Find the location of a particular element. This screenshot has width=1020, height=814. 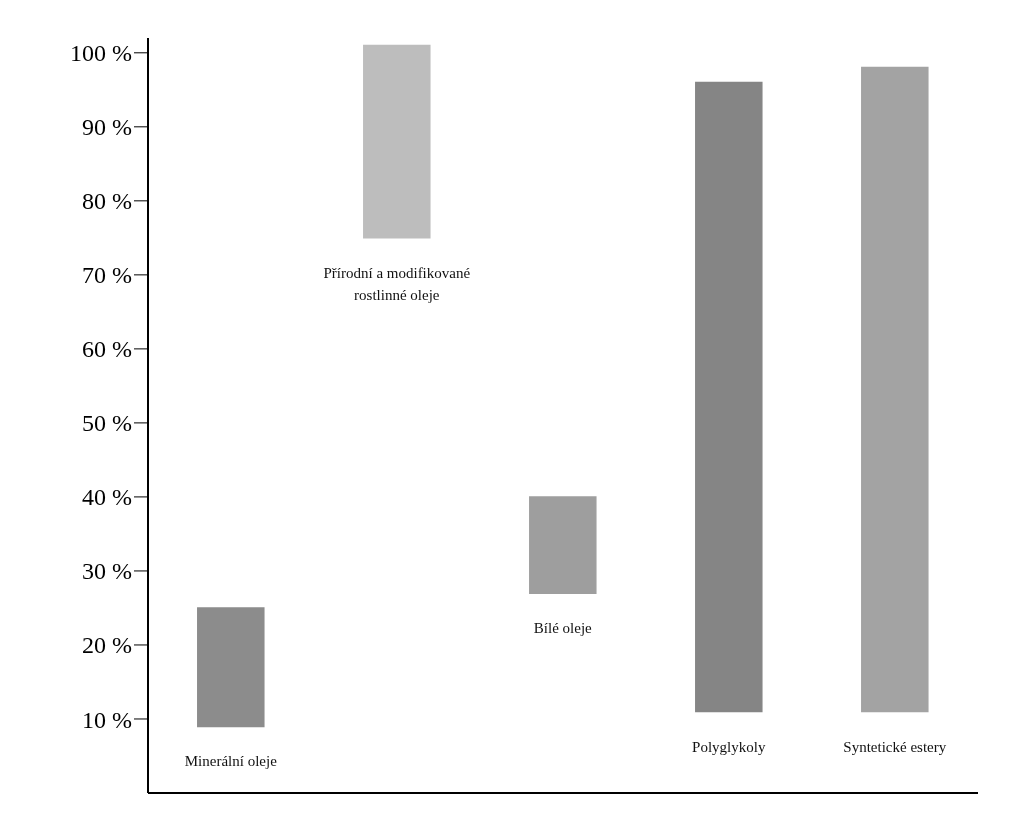

x-tick-label: Polyglykoly is located at coordinates (729, 746).